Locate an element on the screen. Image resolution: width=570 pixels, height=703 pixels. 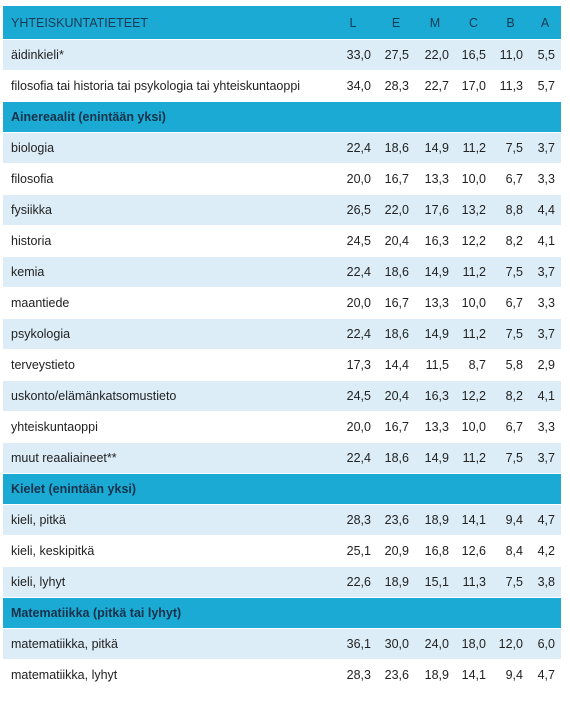
grade-value-C: 13,2 is located at coordinates (473, 210).